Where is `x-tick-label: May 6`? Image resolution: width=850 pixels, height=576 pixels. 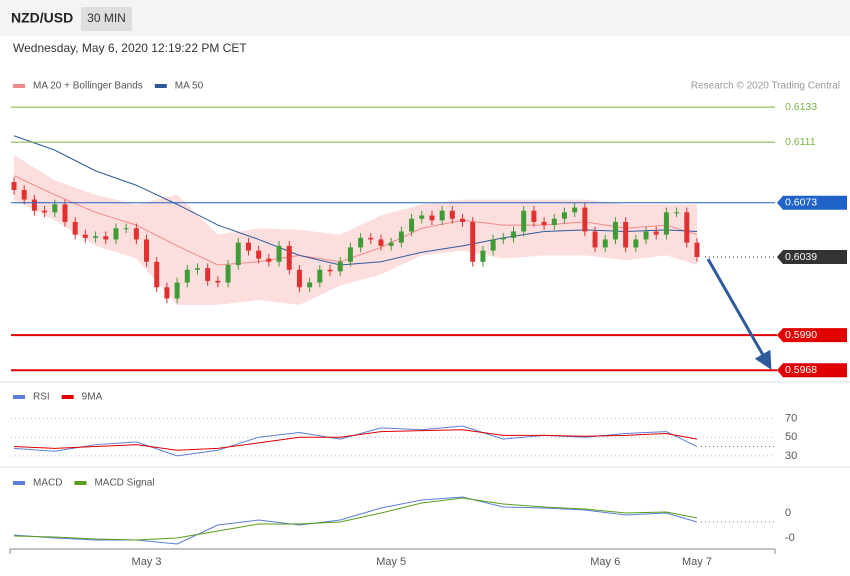
x-tick-label: May 6 is located at coordinates (605, 562).